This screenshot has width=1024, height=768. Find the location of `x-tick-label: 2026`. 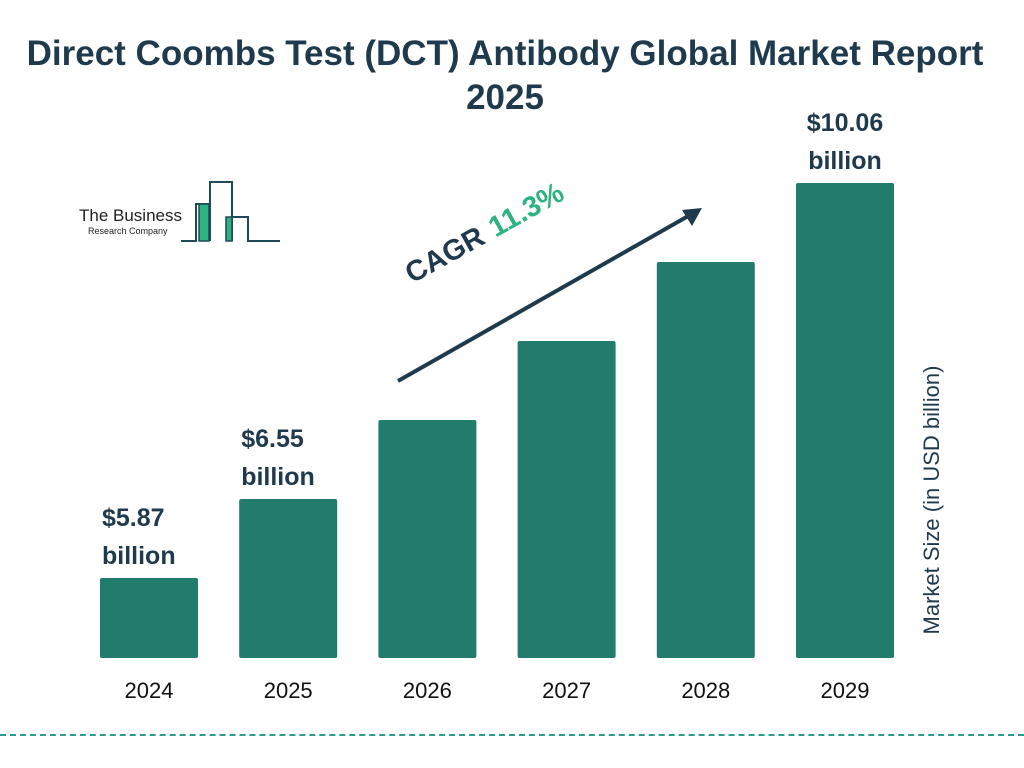

x-tick-label: 2026 is located at coordinates (427, 690).